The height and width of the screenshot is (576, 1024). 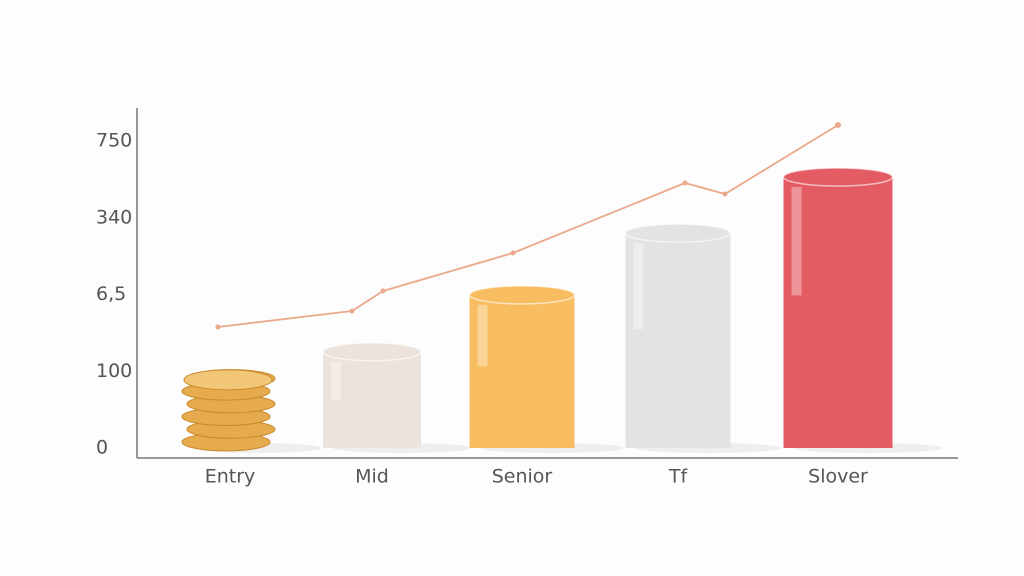 I want to click on y-axis-label: 340, so click(x=114, y=217).